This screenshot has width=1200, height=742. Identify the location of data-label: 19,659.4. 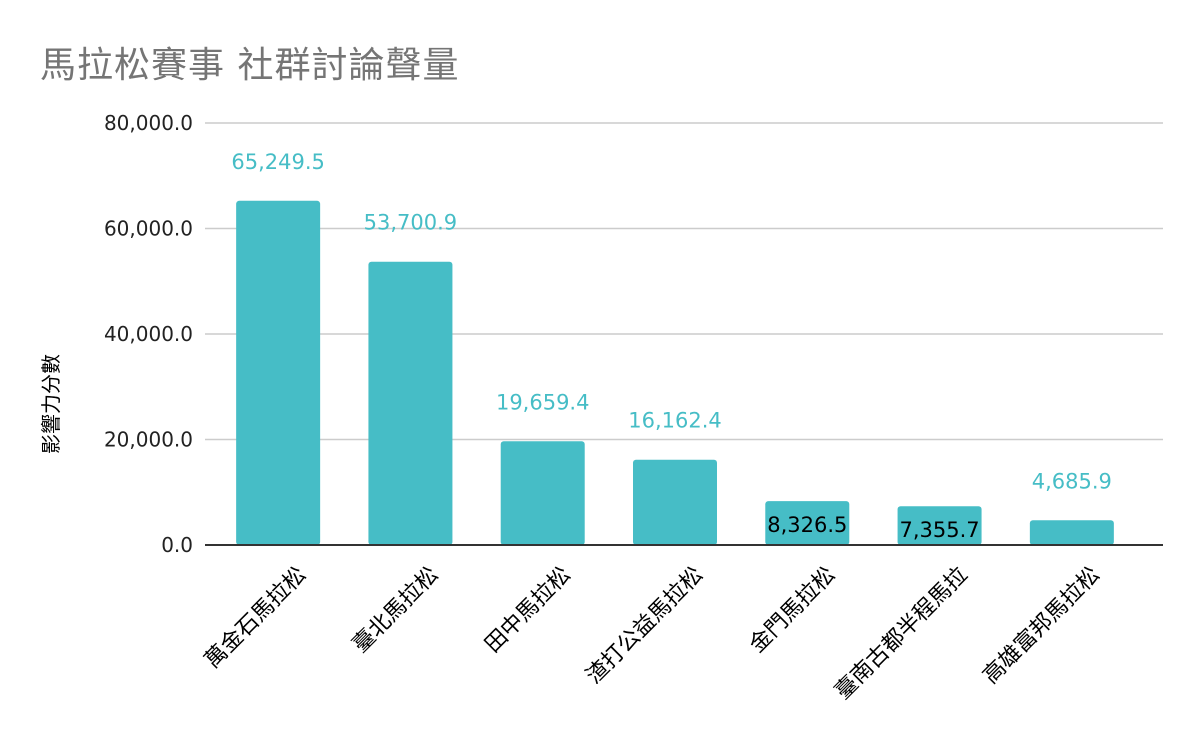
(543, 402).